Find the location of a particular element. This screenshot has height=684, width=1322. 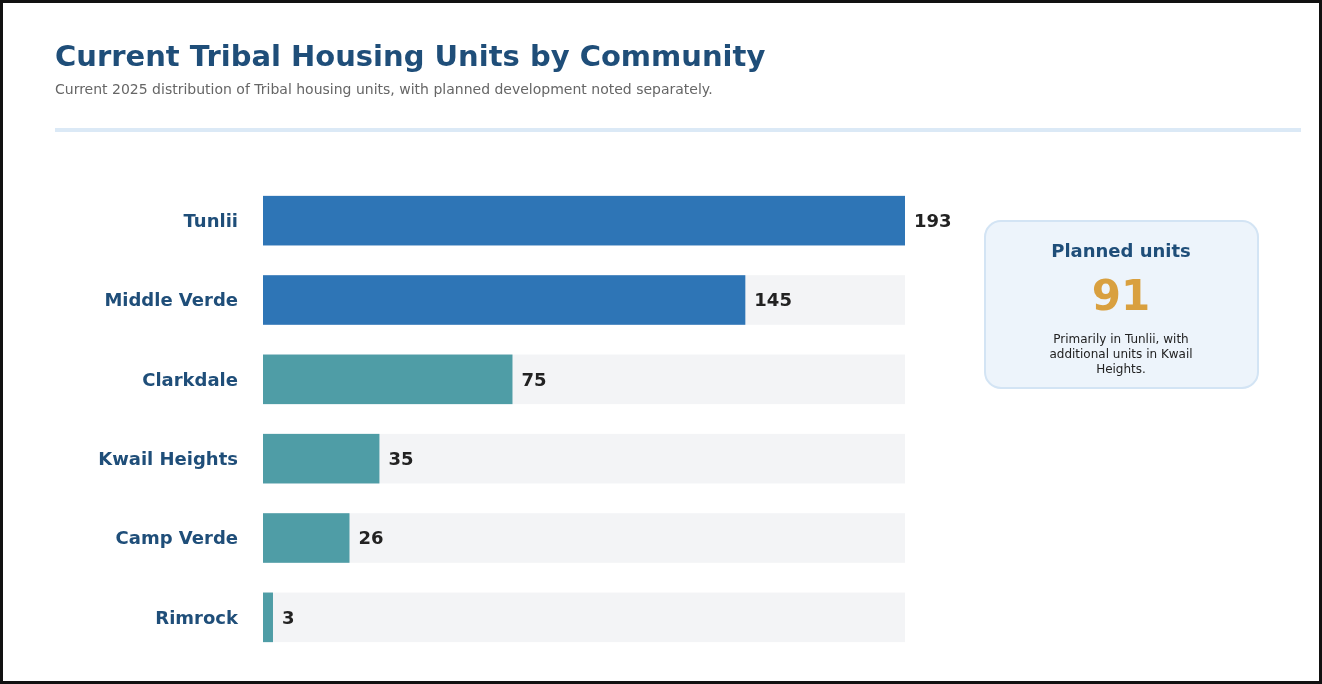

data-label: 35 is located at coordinates (401, 458).